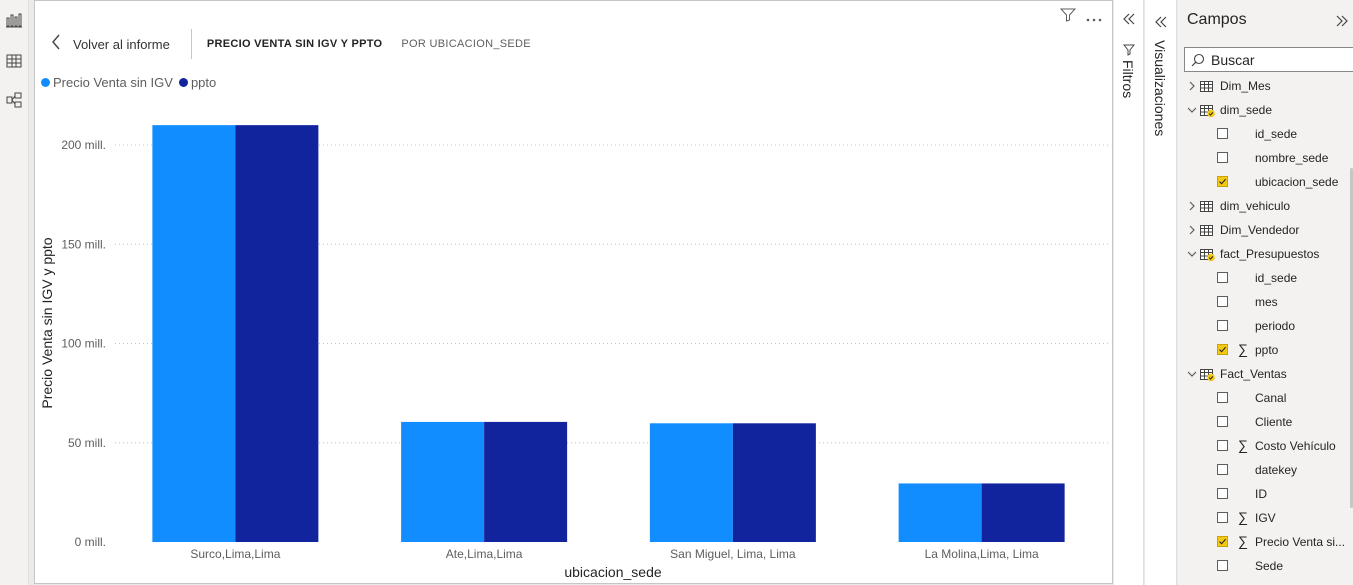 The image size is (1353, 585). I want to click on field-row-costo-veh-culo: ∑ Costo Vehículo, so click(1265, 446).